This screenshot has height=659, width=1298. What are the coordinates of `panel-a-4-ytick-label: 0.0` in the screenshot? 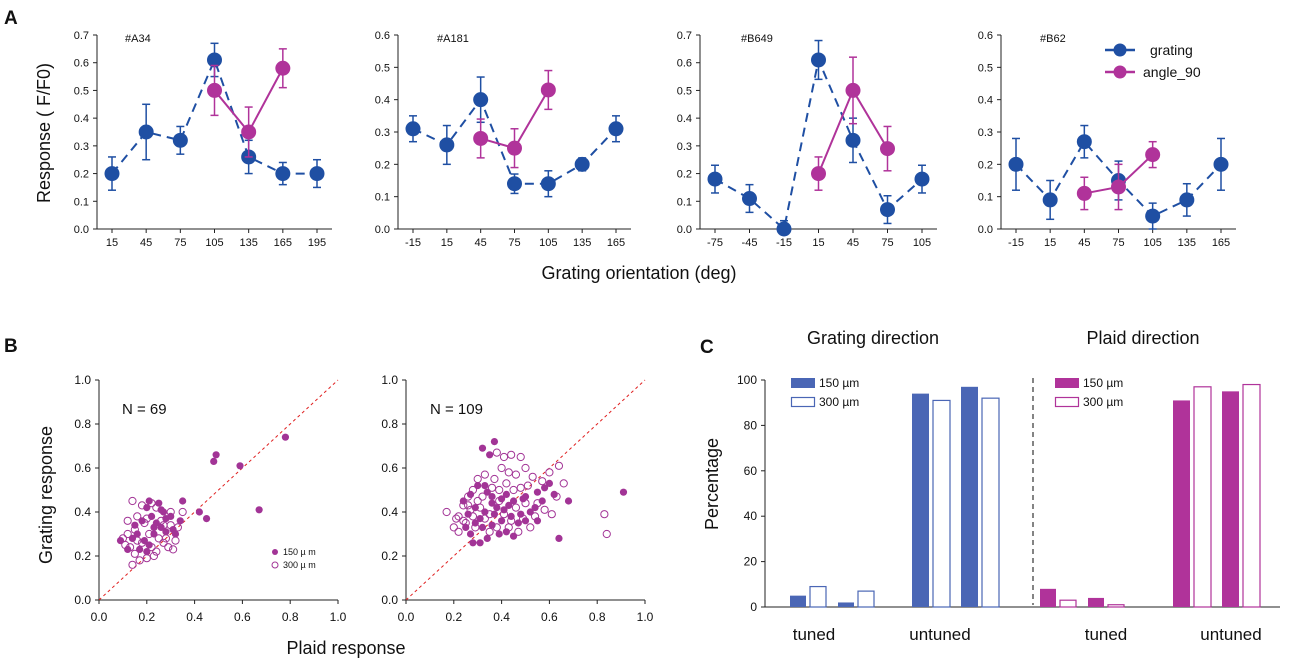 It's located at (985, 230).